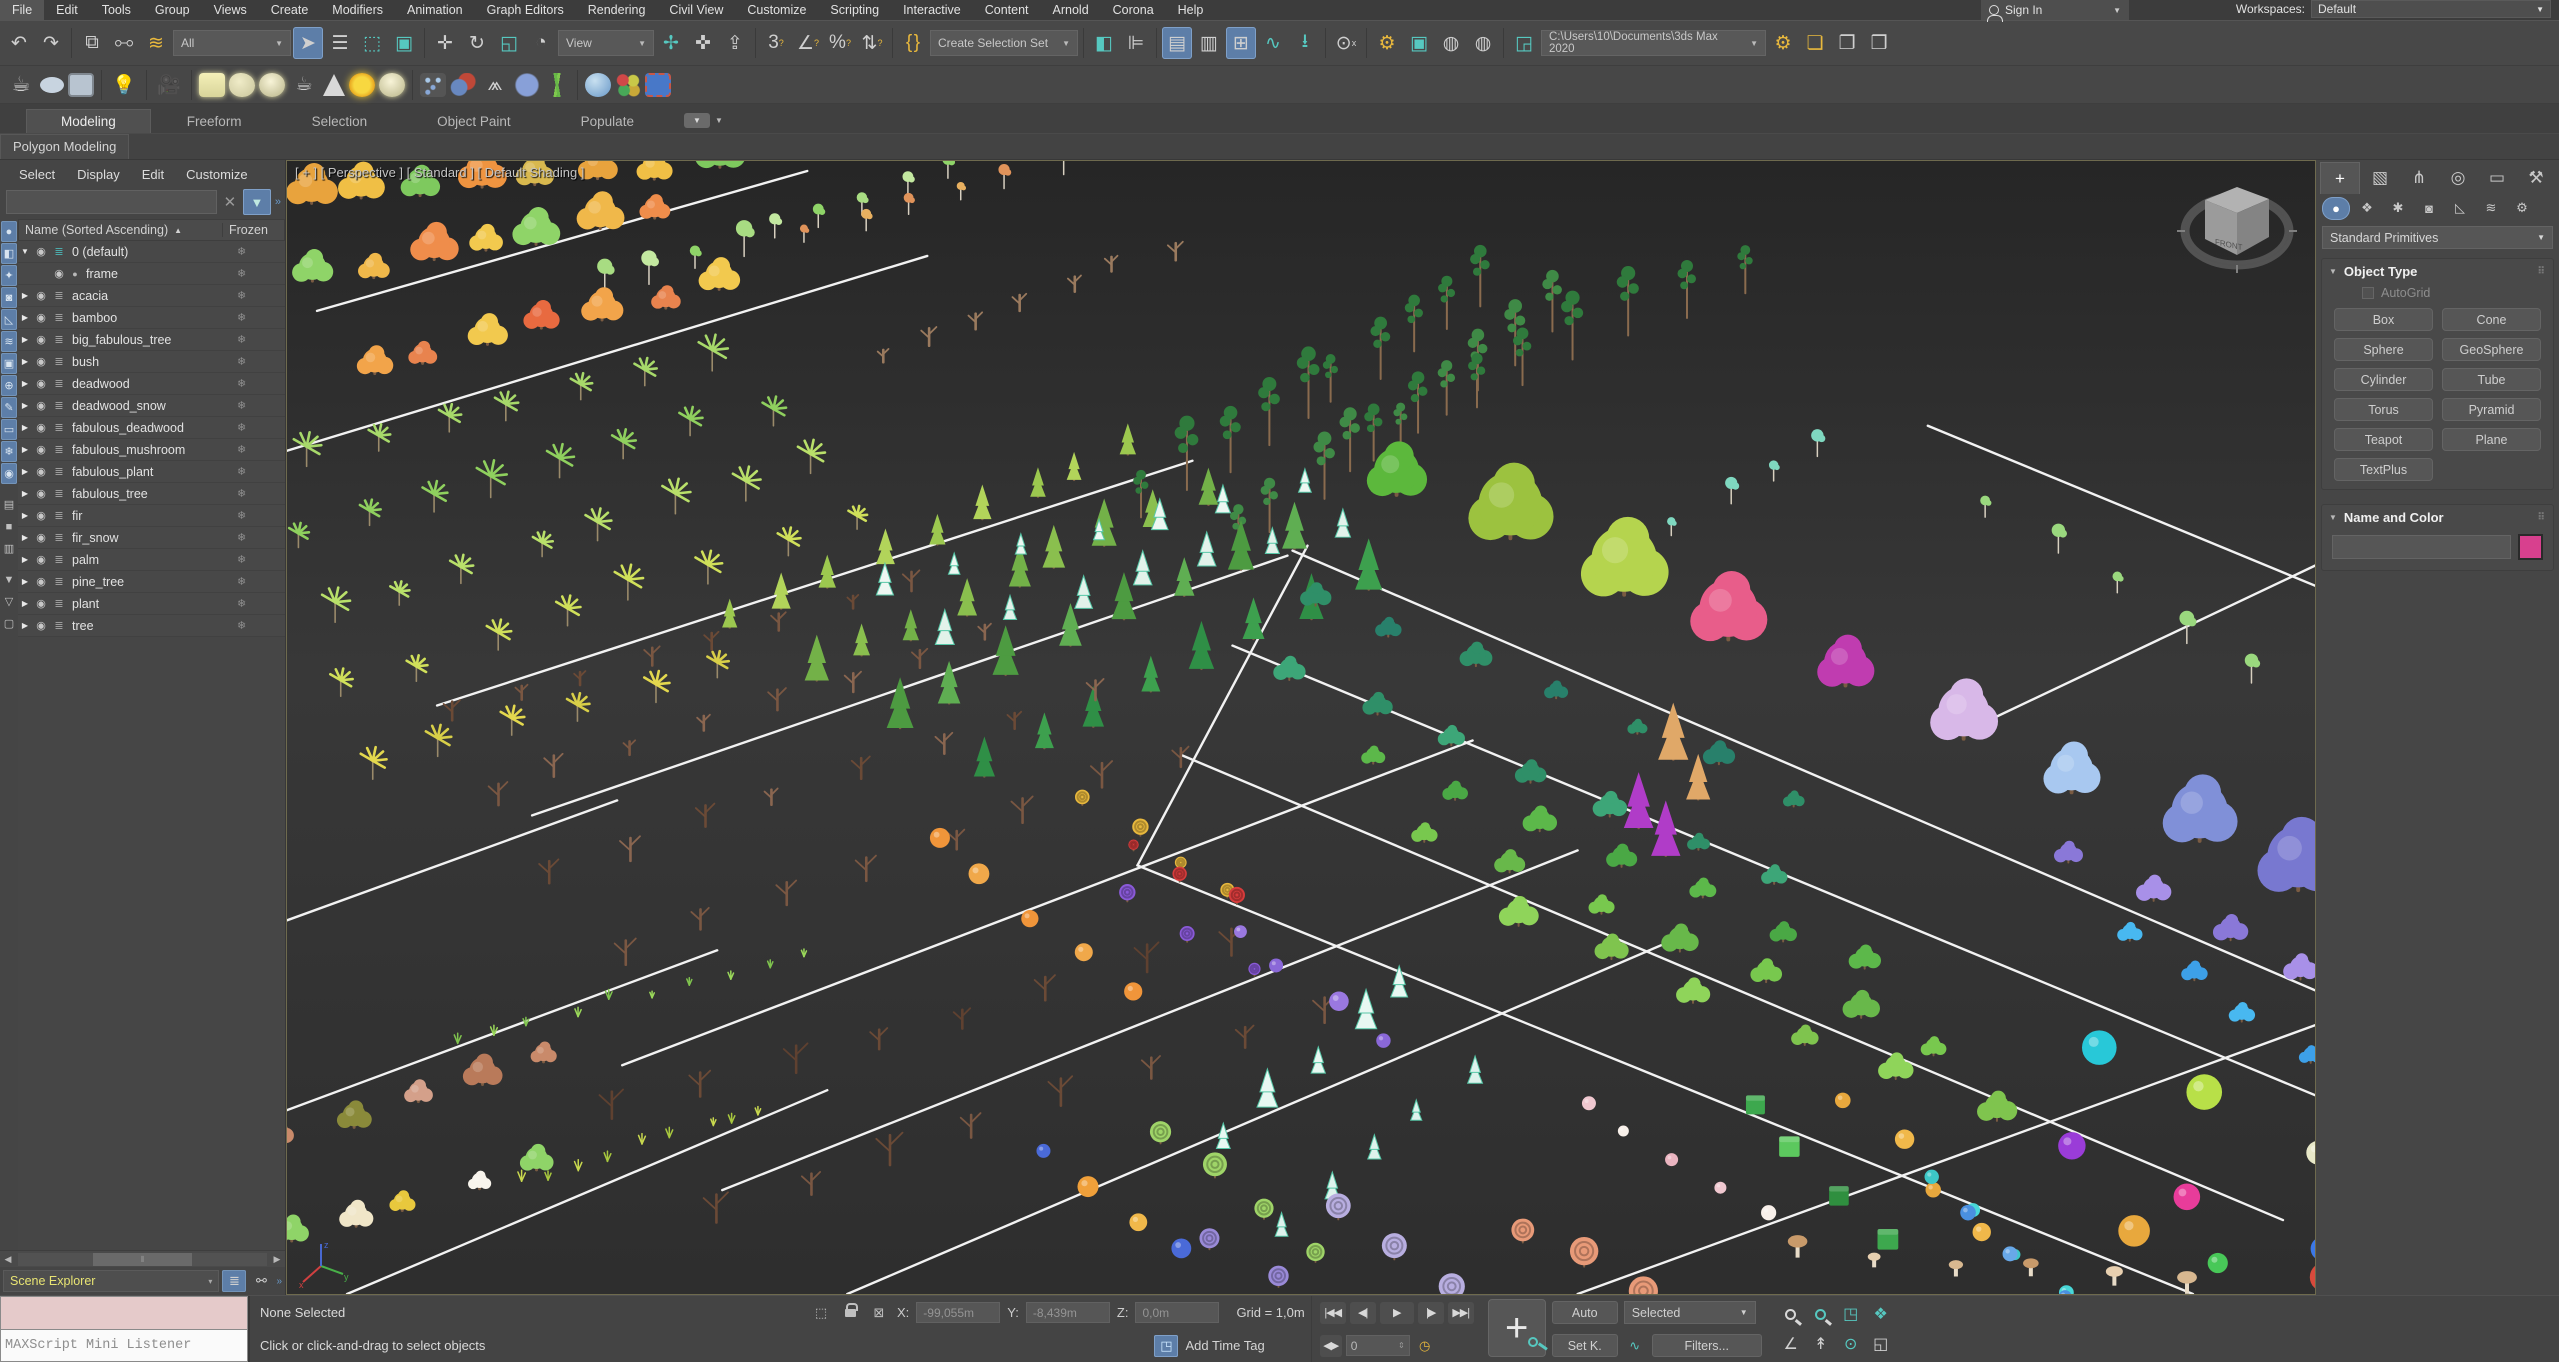  I want to click on scene-explorer-row: ▶ ◉ ≣ bush ❄, so click(151, 362).